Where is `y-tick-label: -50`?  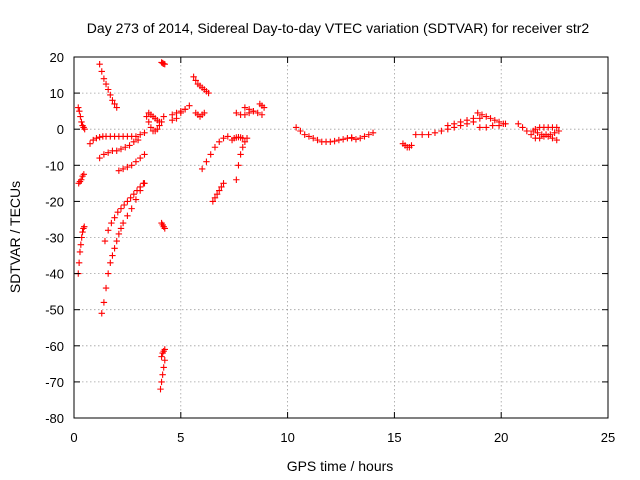
y-tick-label: -50 is located at coordinates (54, 310).